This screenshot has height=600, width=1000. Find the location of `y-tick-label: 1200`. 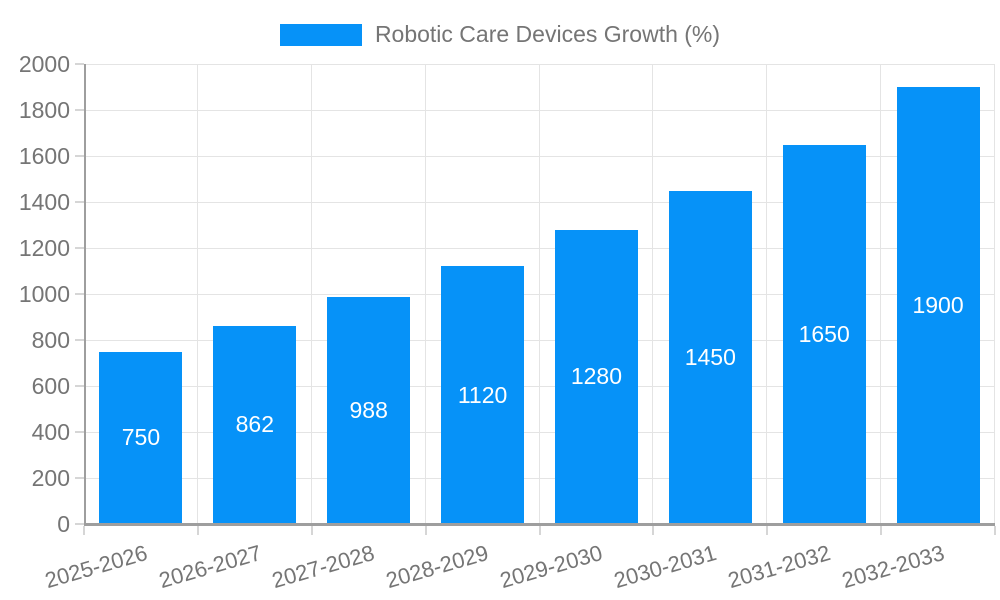

y-tick-label: 1200 is located at coordinates (44, 248).